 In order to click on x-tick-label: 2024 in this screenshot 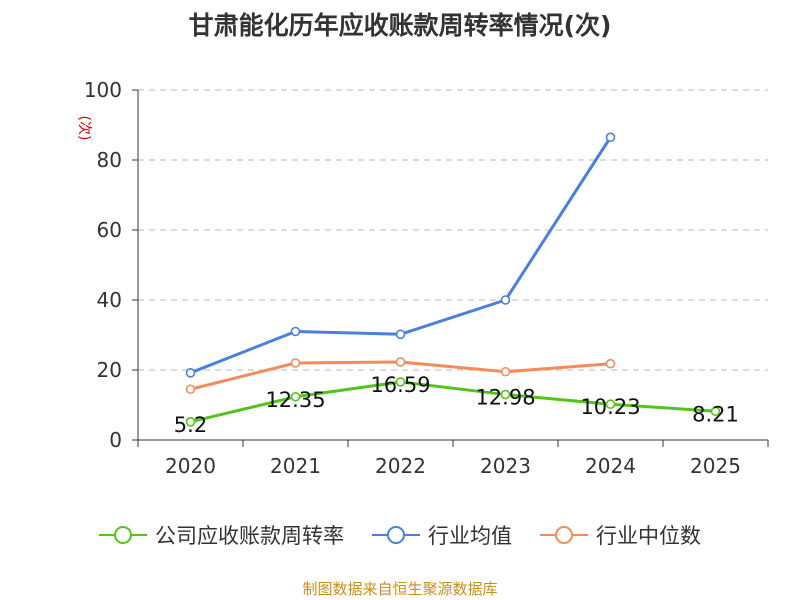, I will do `click(610, 466)`.